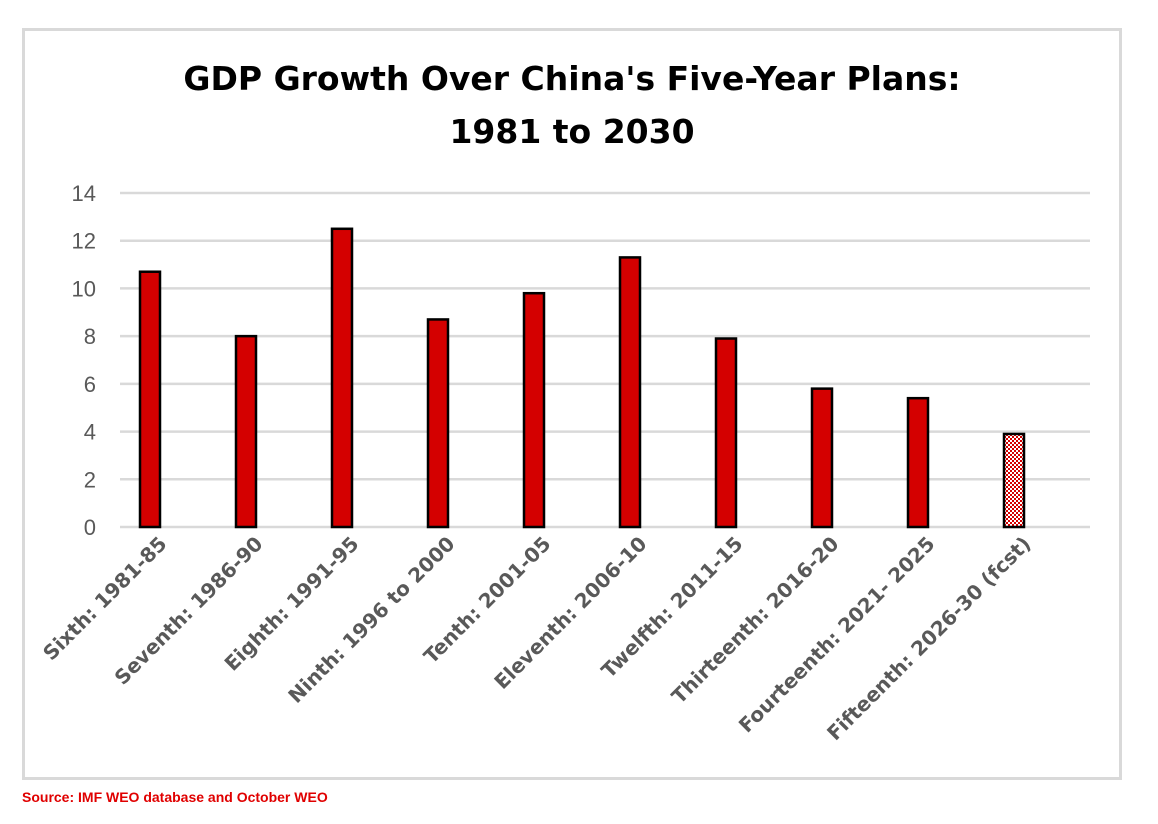 Image resolution: width=1158 pixels, height=824 pixels. I want to click on x-category-label: Fifteenth: 2026-30 (fcst), so click(929, 639).